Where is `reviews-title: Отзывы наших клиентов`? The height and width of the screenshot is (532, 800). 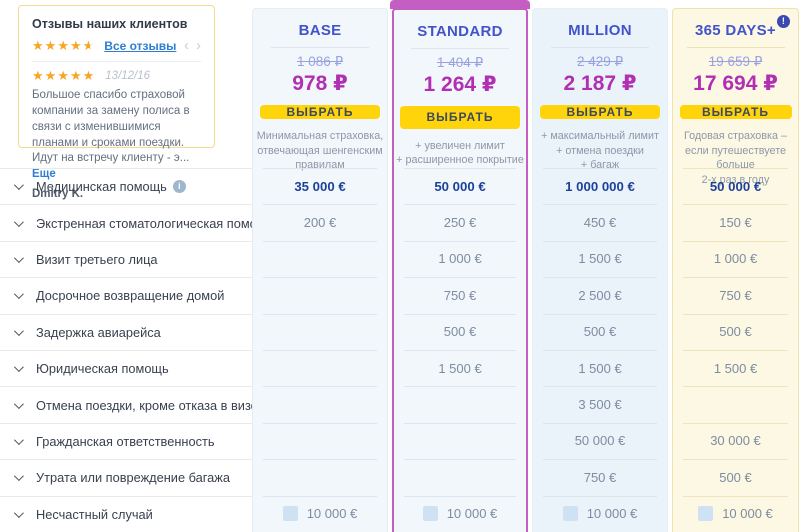
reviews-title: Отзывы наших клиентов is located at coordinates (110, 24).